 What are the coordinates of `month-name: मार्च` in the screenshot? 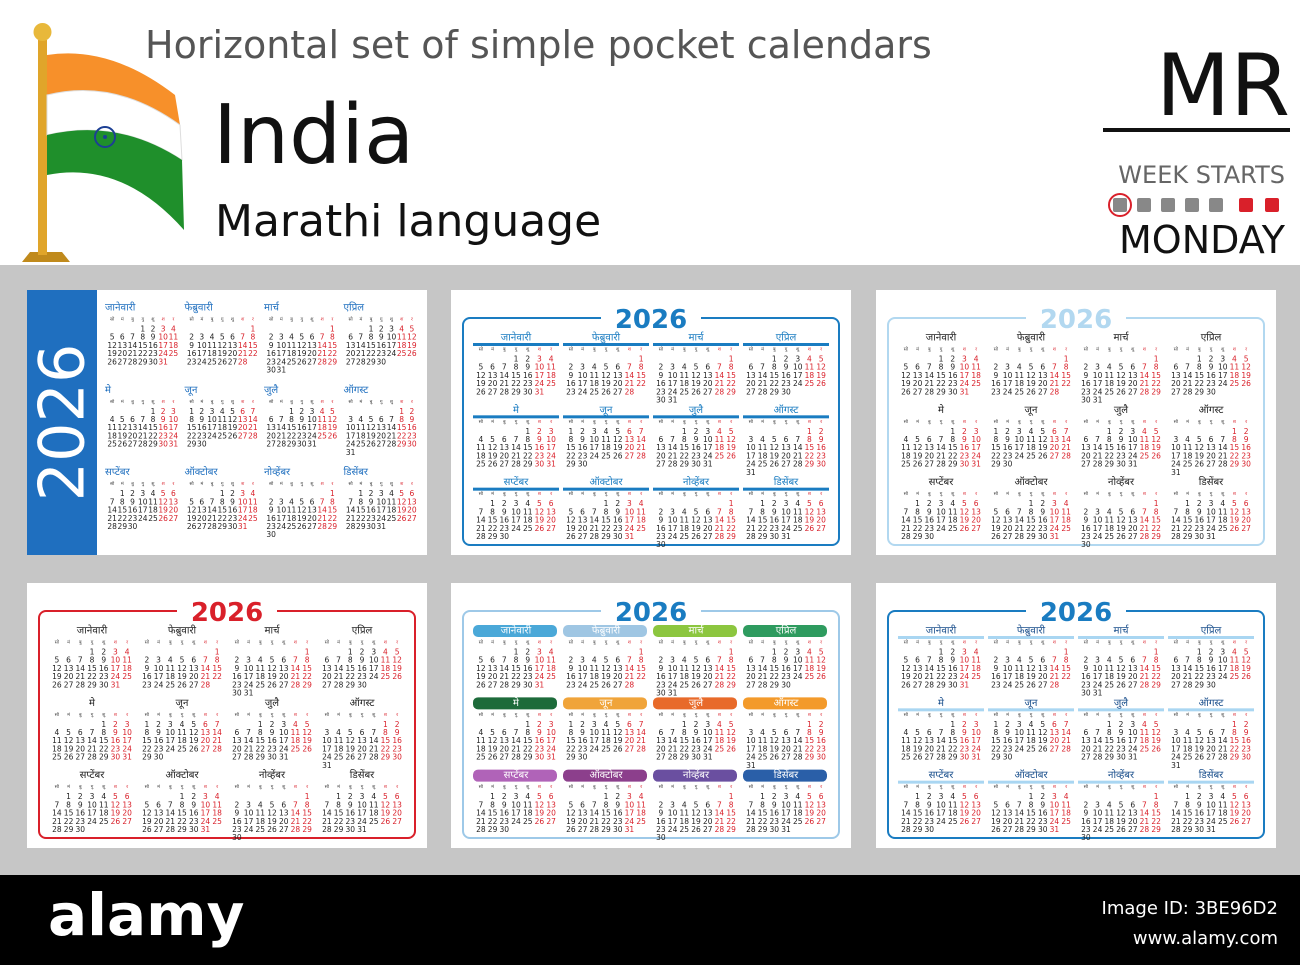 It's located at (273, 631).